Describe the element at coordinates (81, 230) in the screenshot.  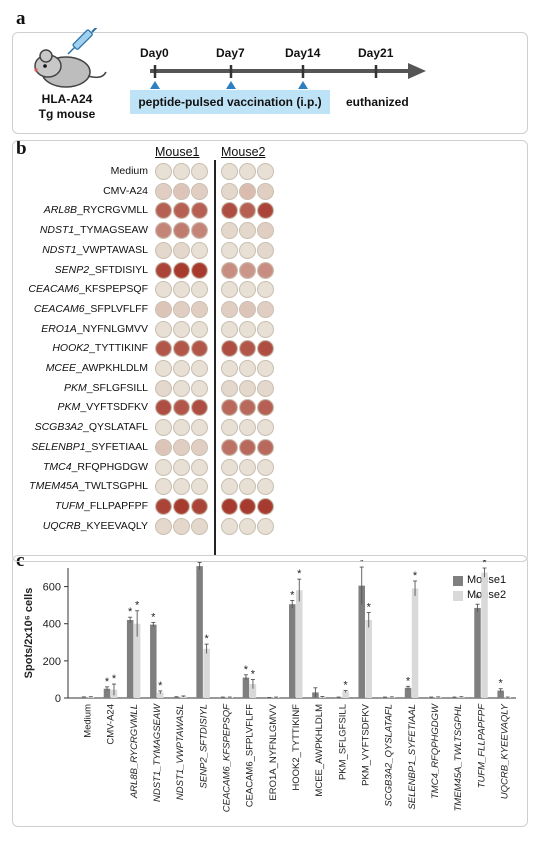
I see `well-row-label: NDST1_TYMAGSEAW` at that location.